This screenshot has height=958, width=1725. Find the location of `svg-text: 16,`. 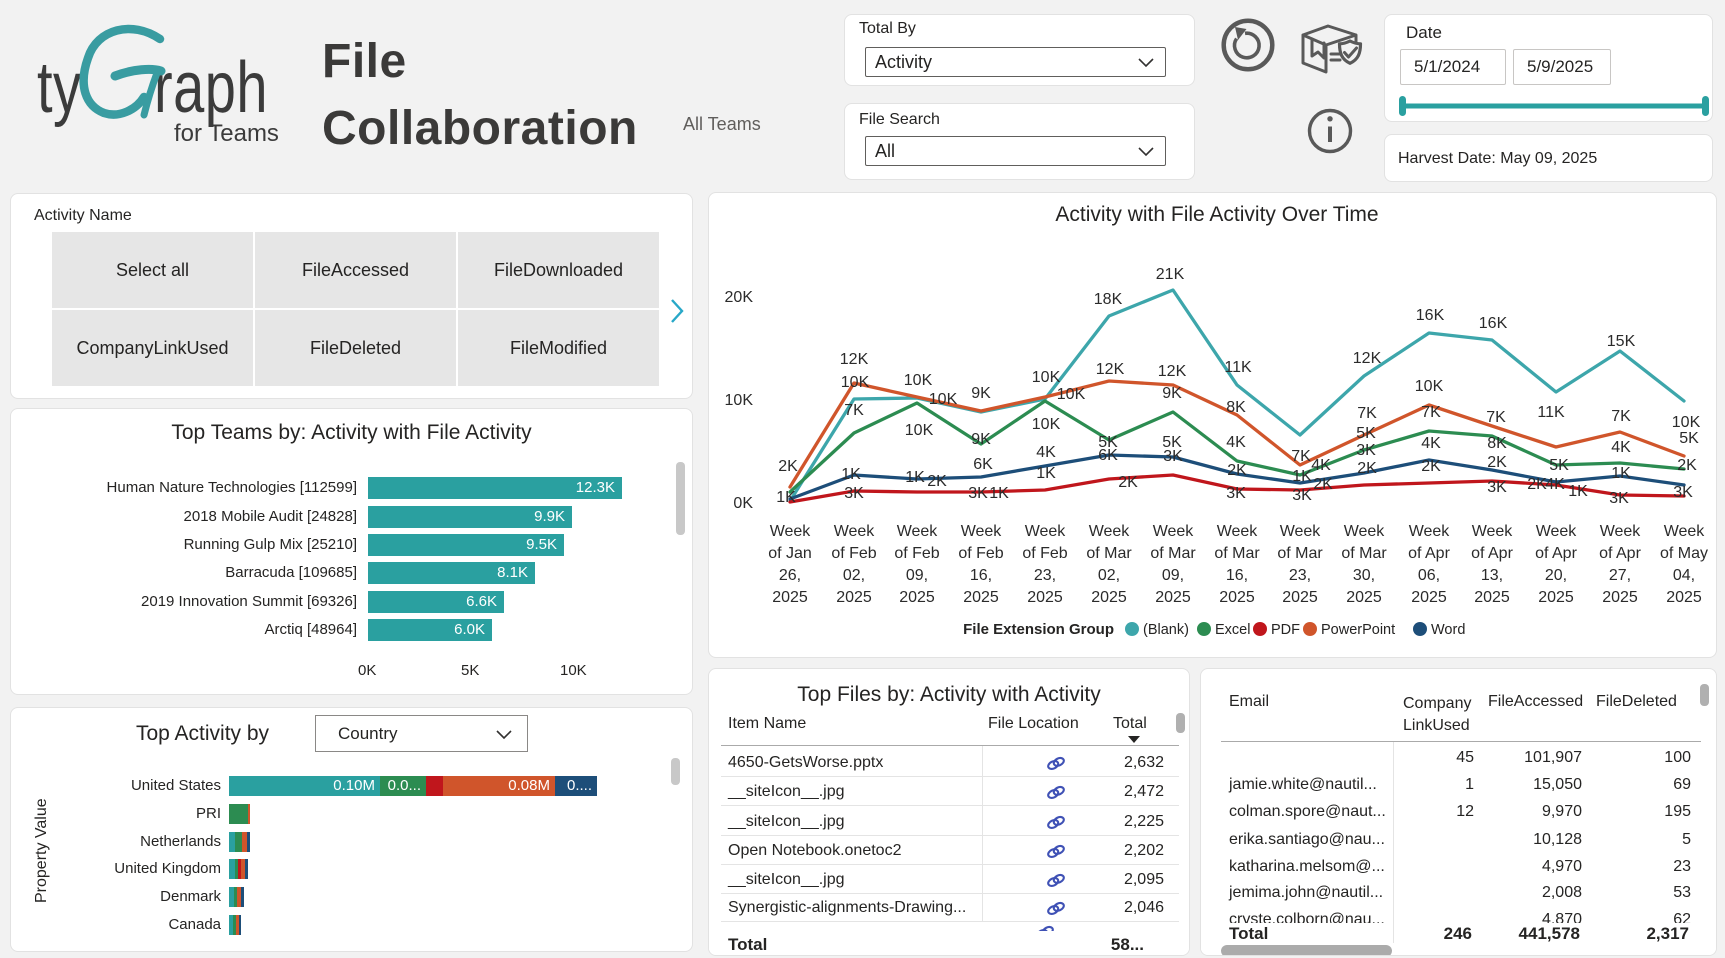

svg-text: 16, is located at coordinates (1237, 575).